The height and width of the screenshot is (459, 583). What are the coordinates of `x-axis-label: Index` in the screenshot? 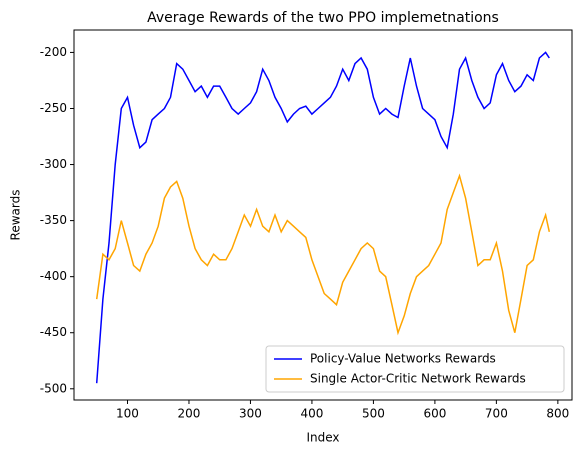 It's located at (322, 438).